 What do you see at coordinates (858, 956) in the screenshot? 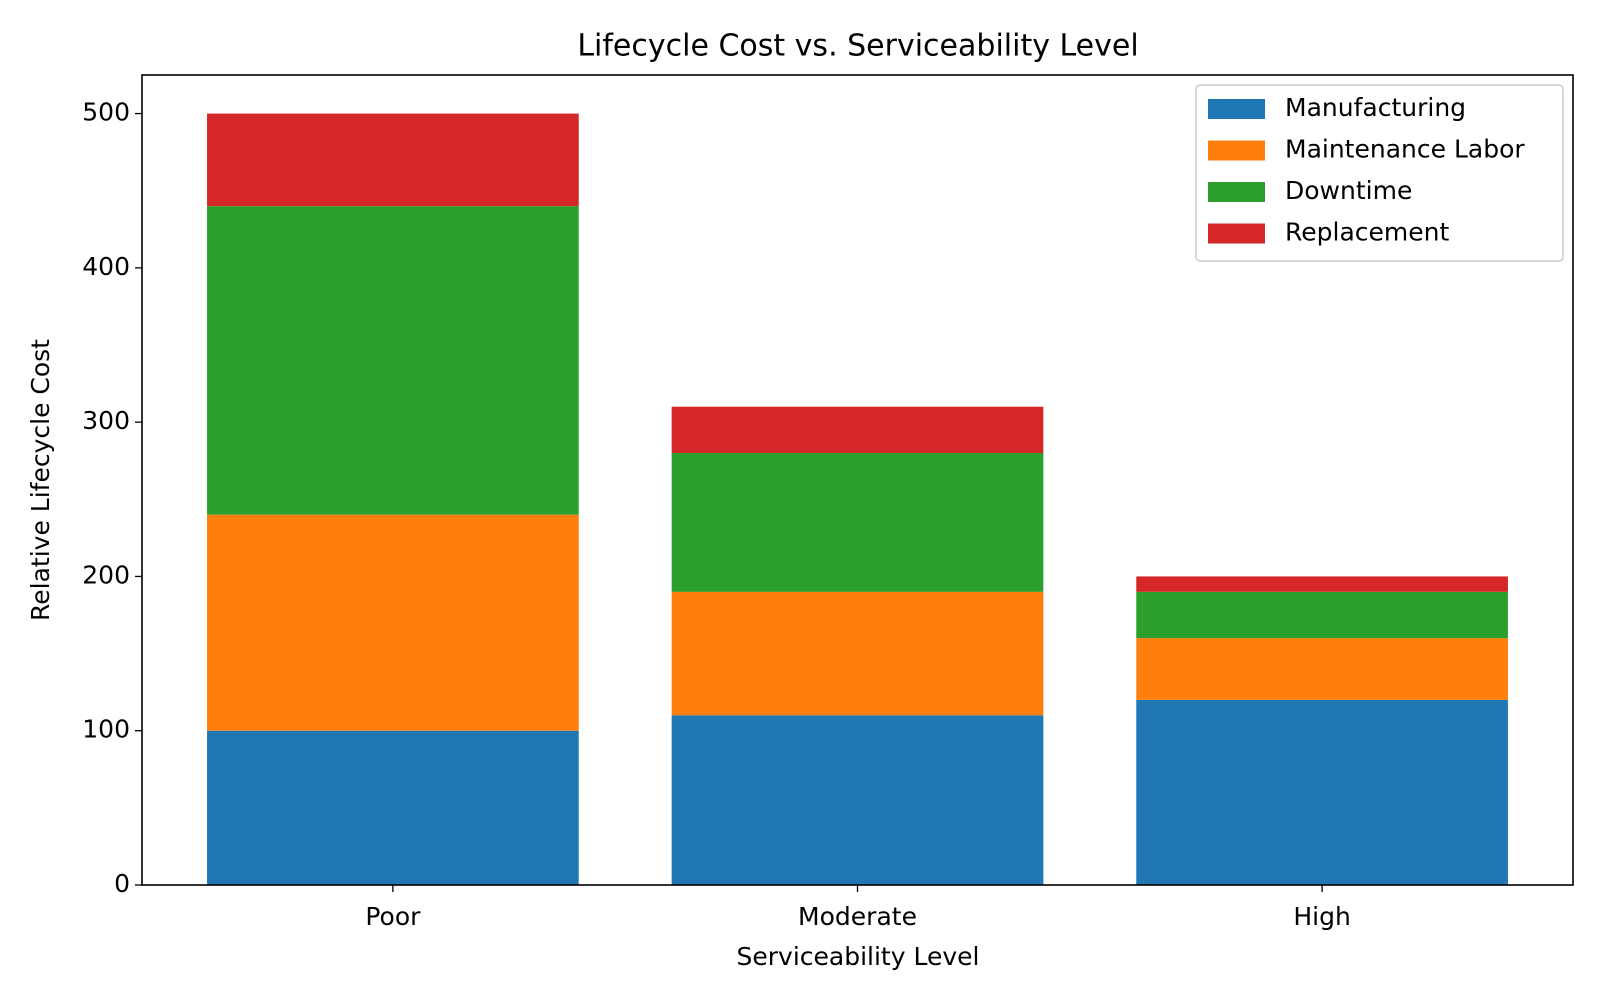
I see `x-axis-label: Serviceability Level` at bounding box center [858, 956].